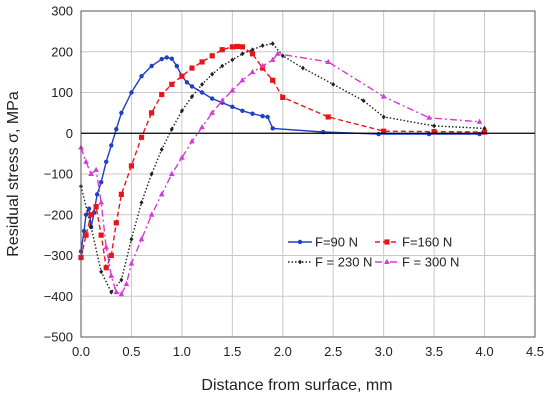  Describe the element at coordinates (343, 262) in the screenshot. I see `legend-label: F = 230 N` at that location.